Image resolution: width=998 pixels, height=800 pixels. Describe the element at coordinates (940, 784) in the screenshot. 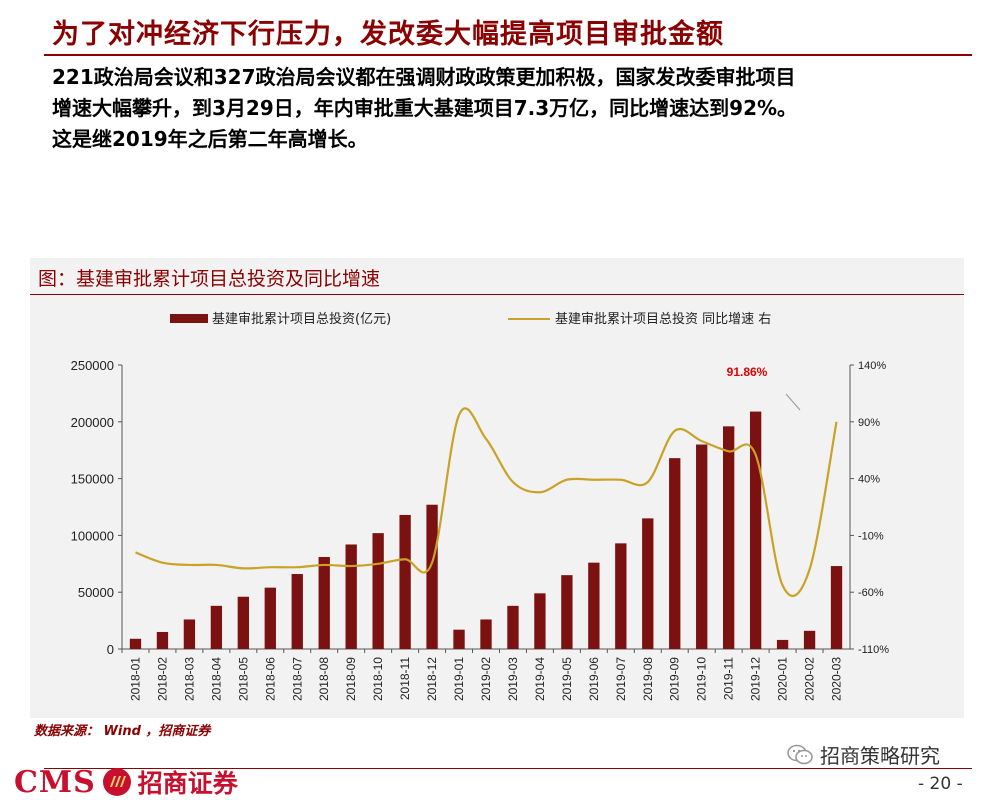

I see `page-number: - 20 -` at that location.